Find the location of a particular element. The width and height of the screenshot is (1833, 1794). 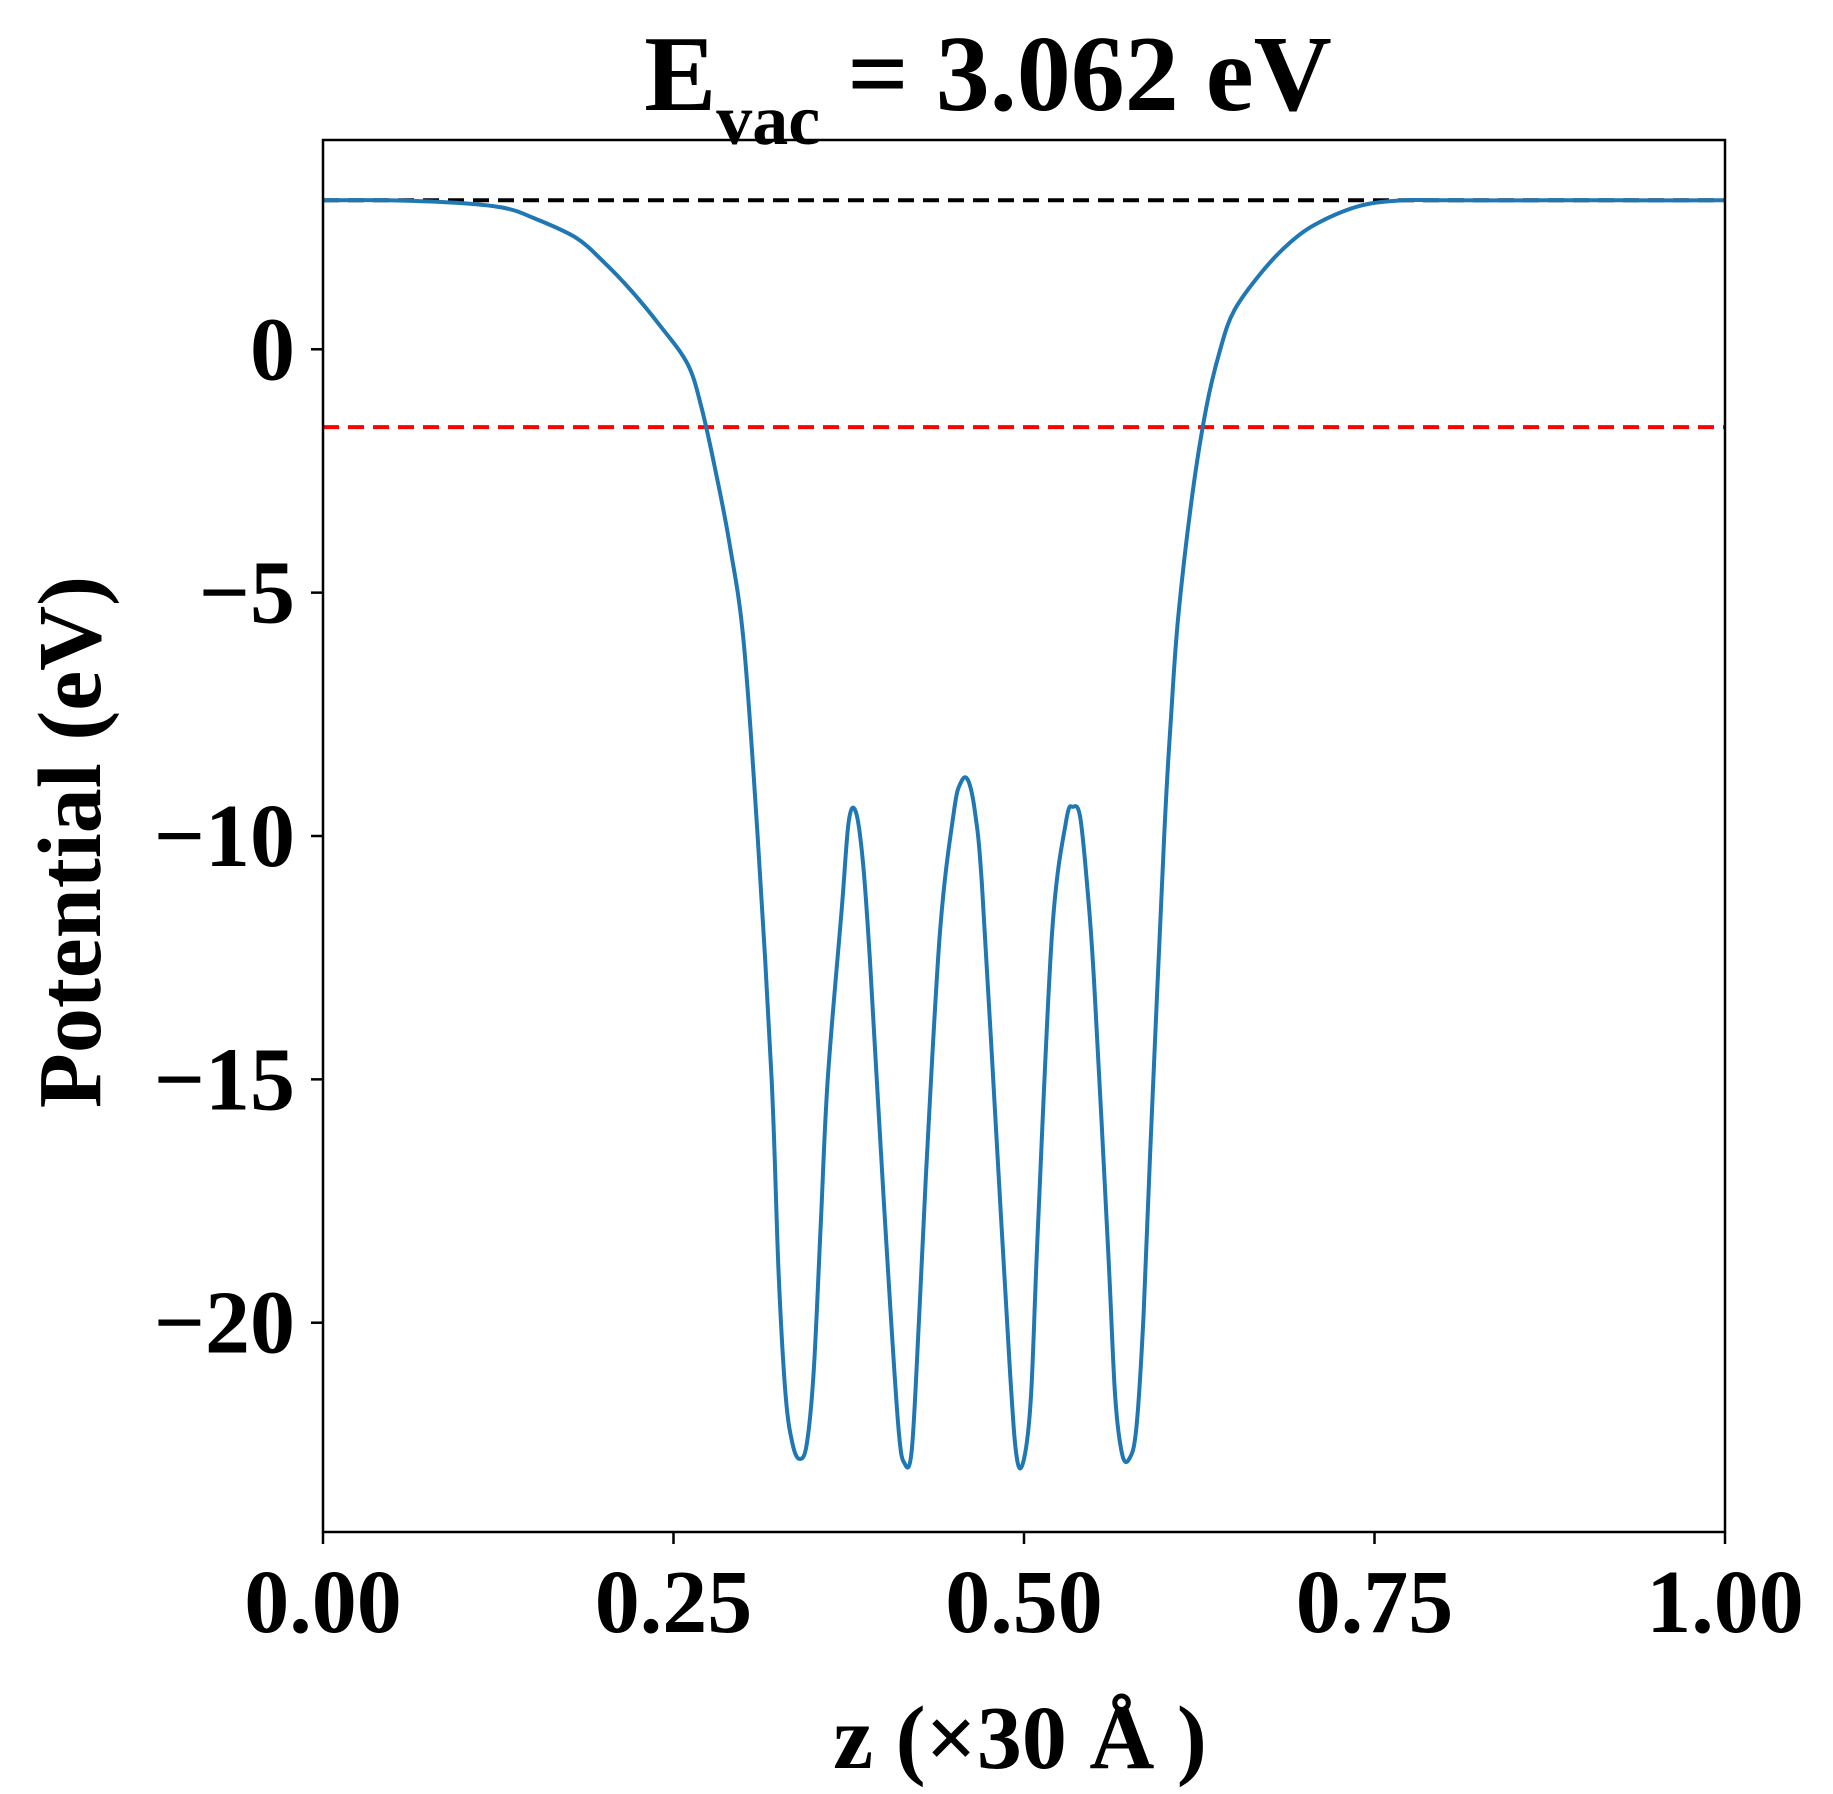

x-tick-label: 0.75 is located at coordinates (1375, 1602).